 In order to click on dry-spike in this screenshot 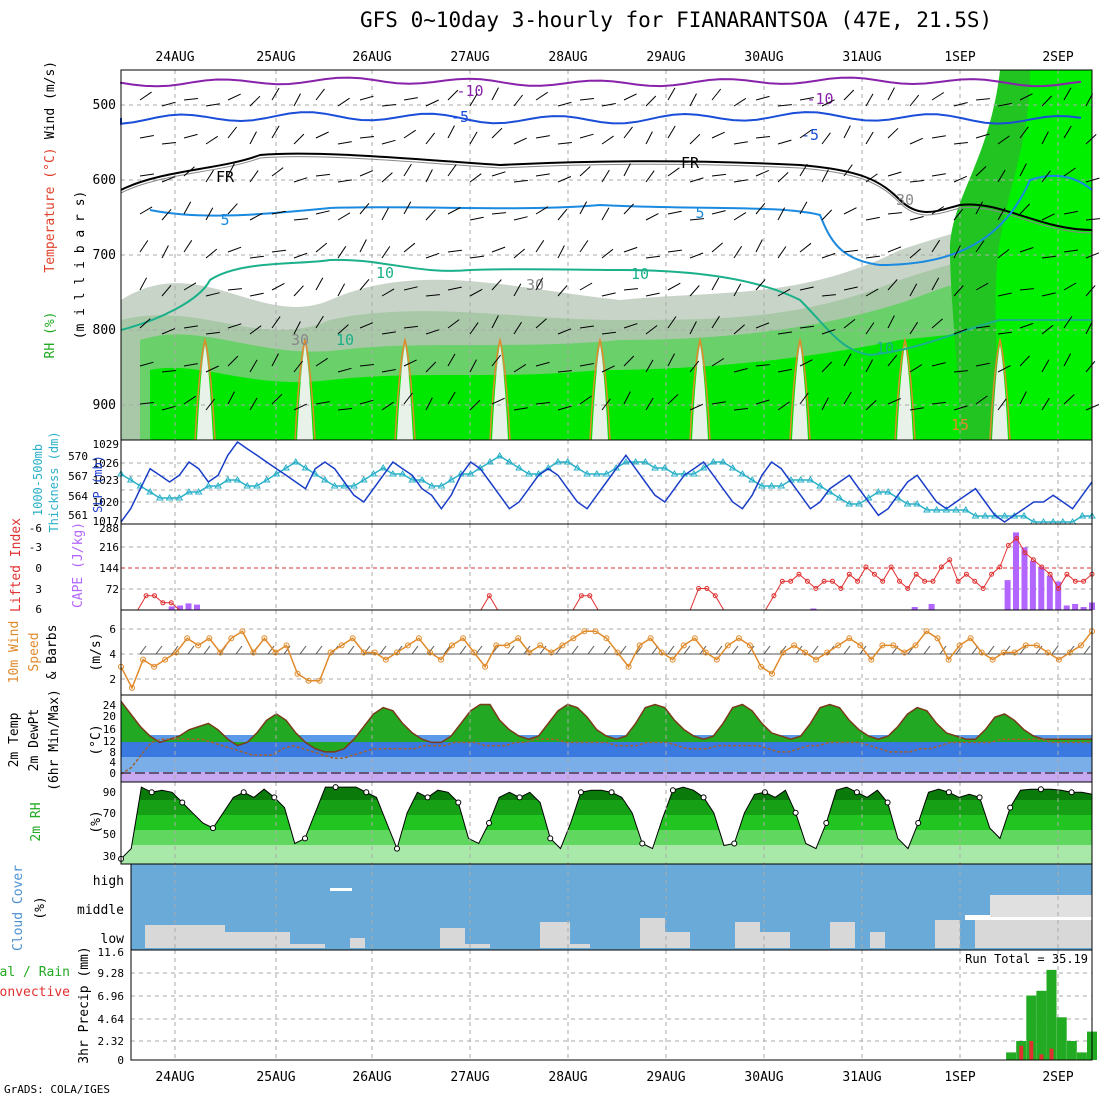, I will do `click(905, 392)`.